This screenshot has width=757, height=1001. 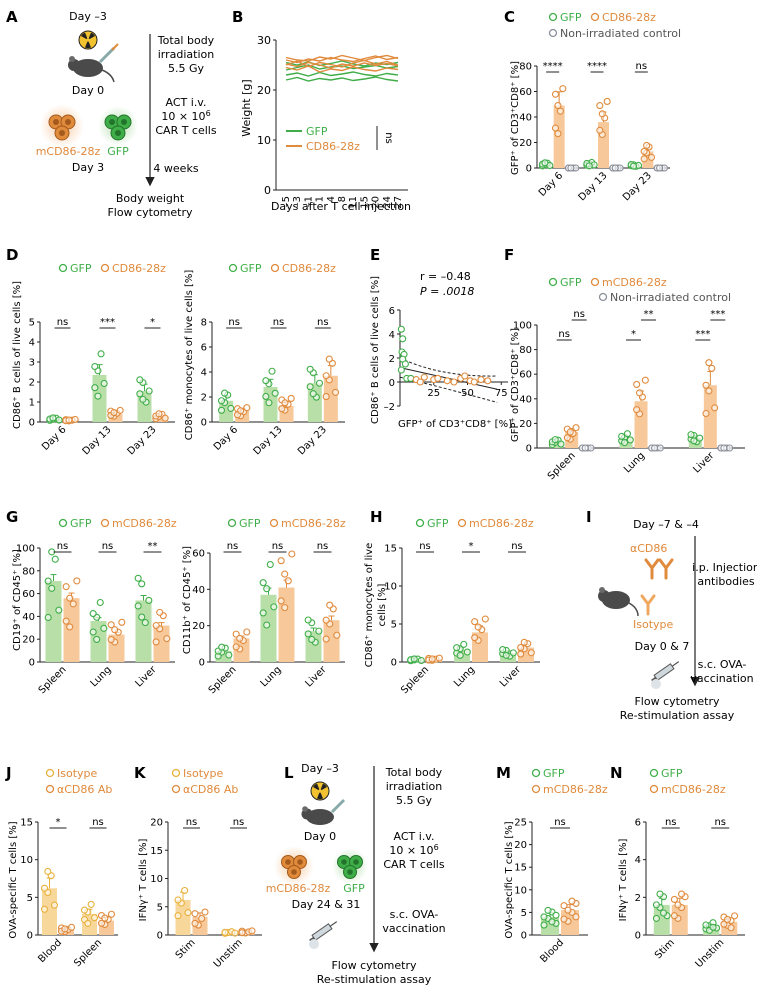 What do you see at coordinates (562, 466) in the screenshot?
I see `x-tick-label: Spleen` at bounding box center [562, 466].